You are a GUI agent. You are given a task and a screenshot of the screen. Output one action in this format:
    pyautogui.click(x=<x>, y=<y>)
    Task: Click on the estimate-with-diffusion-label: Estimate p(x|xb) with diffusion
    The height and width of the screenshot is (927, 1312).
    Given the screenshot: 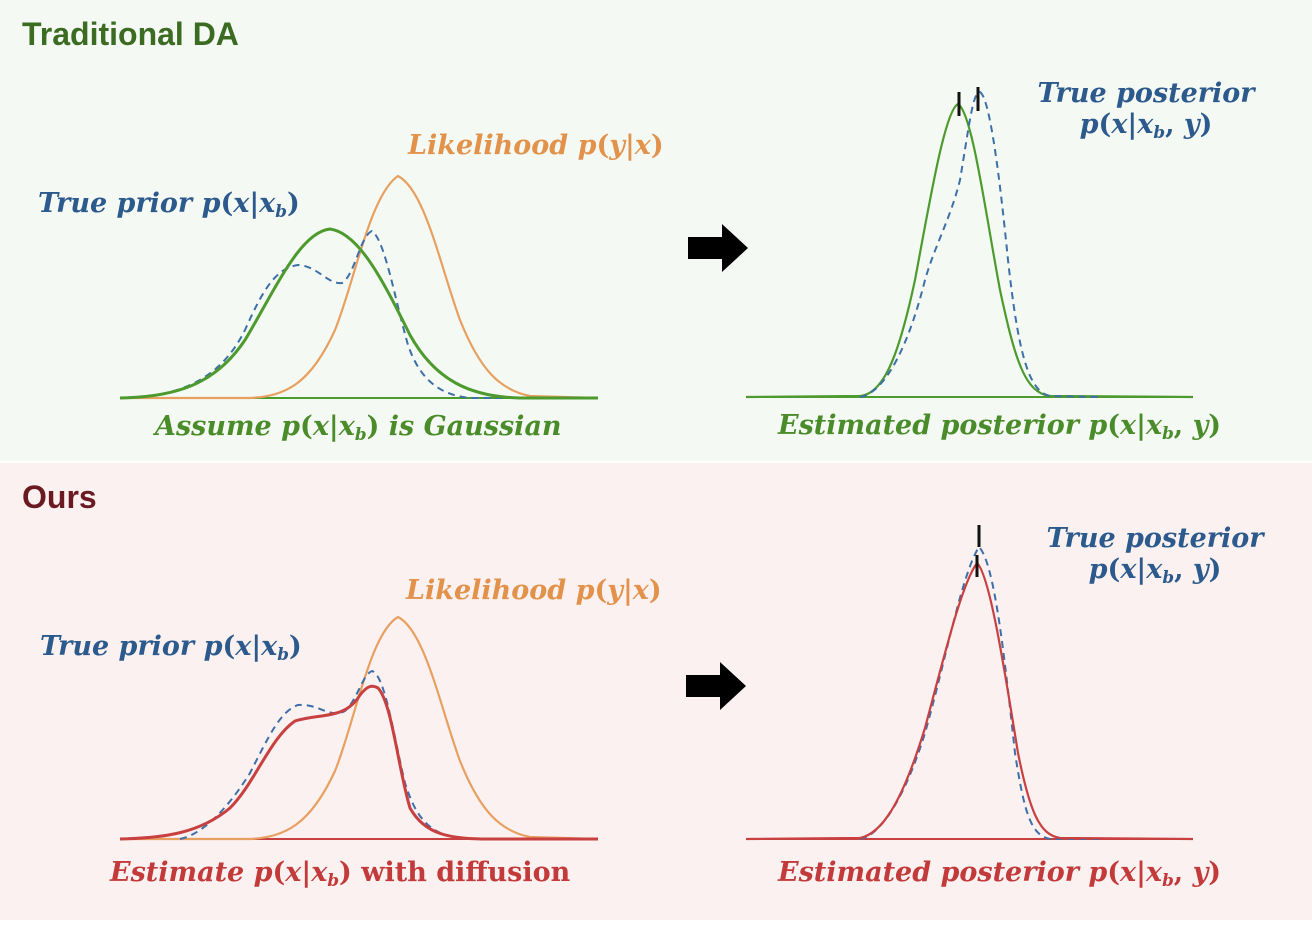 What is the action you would take?
    pyautogui.click(x=340, y=874)
    